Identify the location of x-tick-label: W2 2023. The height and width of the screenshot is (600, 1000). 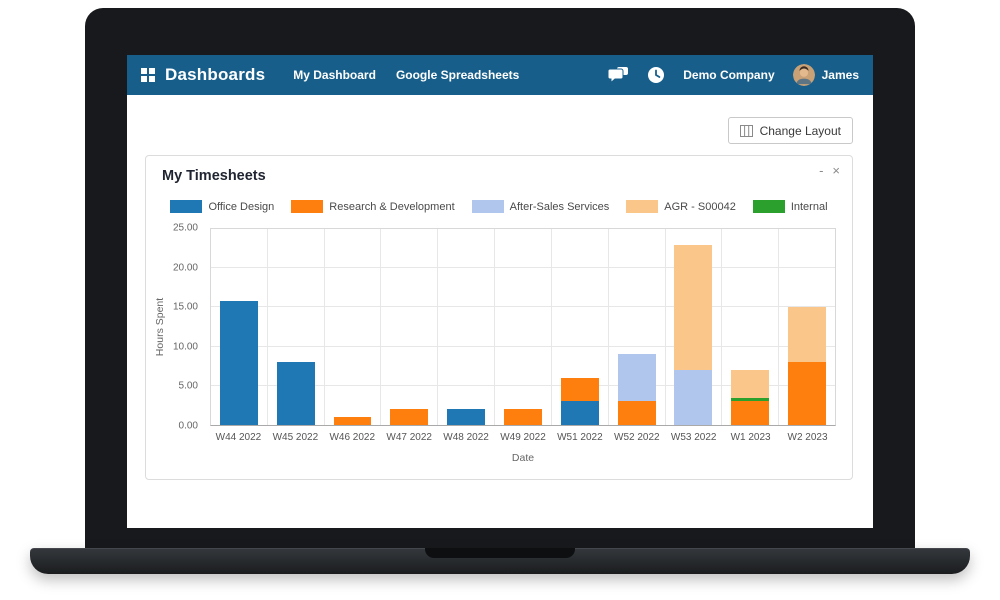
(807, 437).